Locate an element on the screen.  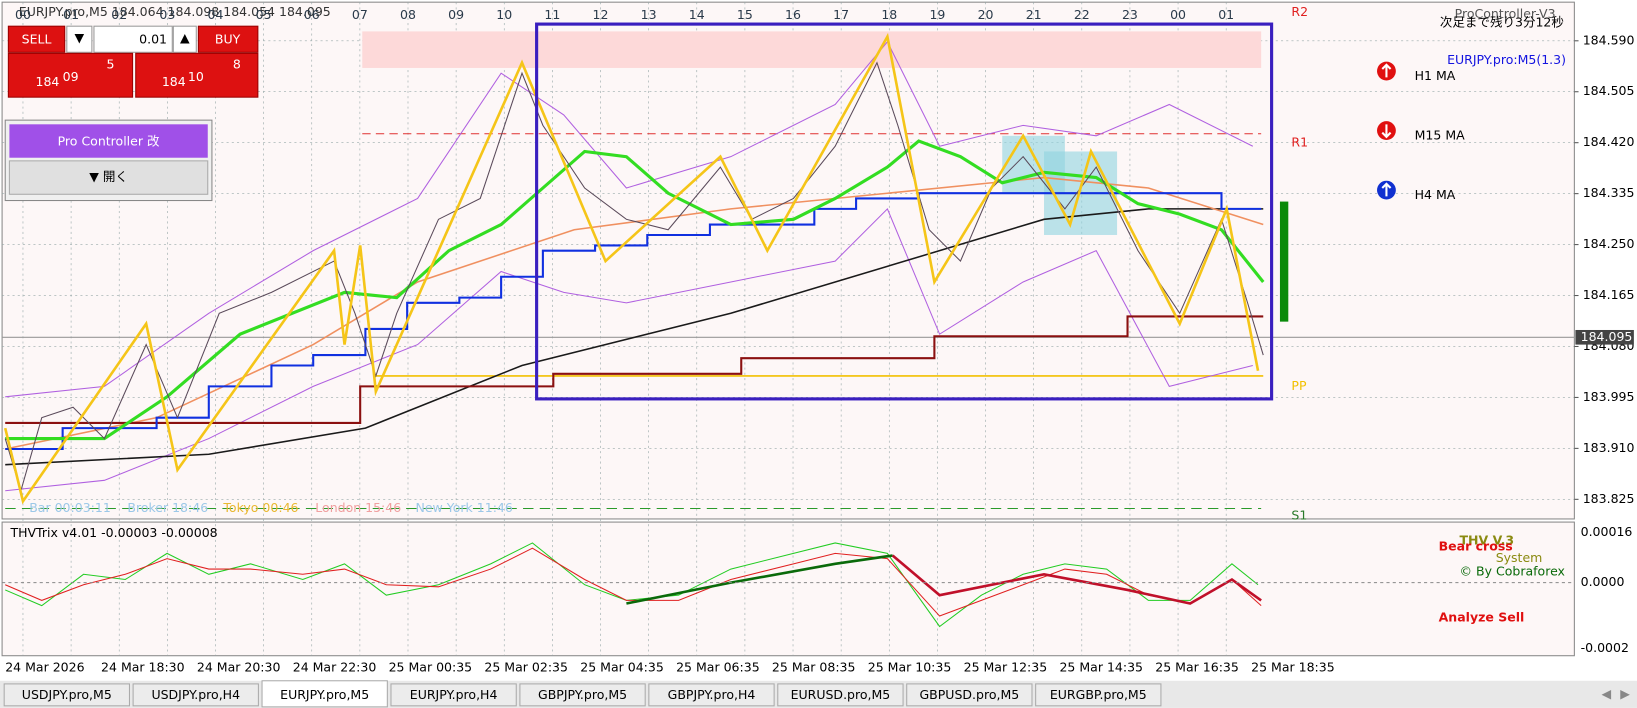
hour-label: 00 is located at coordinates (1178, 14).